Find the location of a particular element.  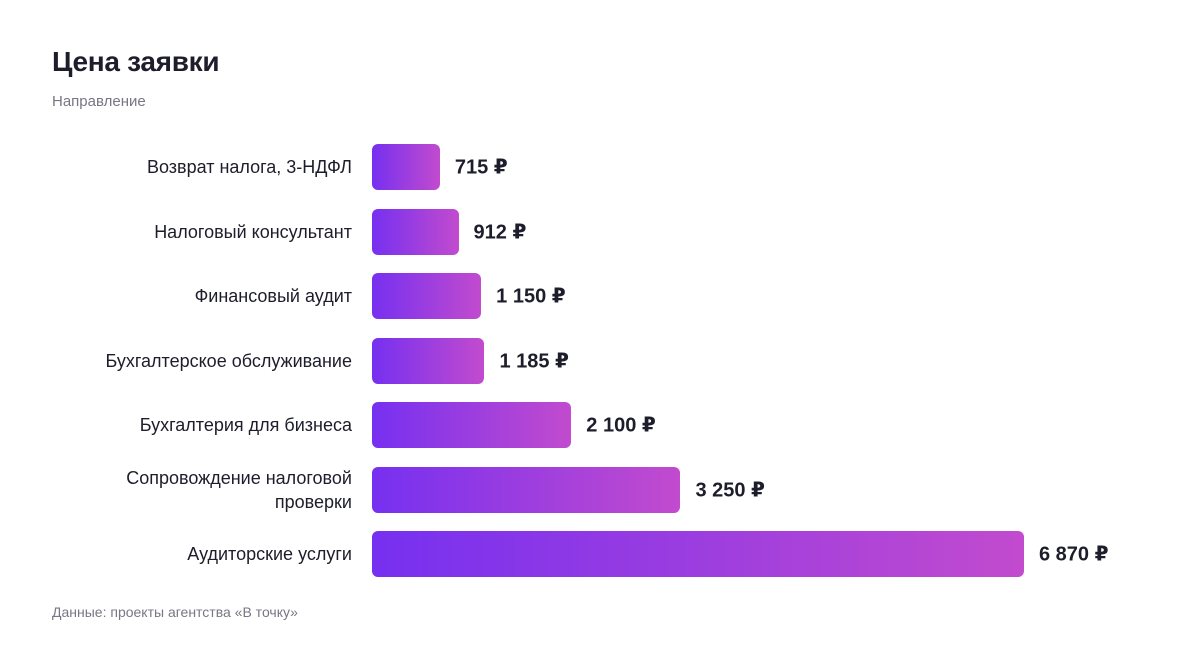

value-label: 6 870 ₽ is located at coordinates (1074, 554).